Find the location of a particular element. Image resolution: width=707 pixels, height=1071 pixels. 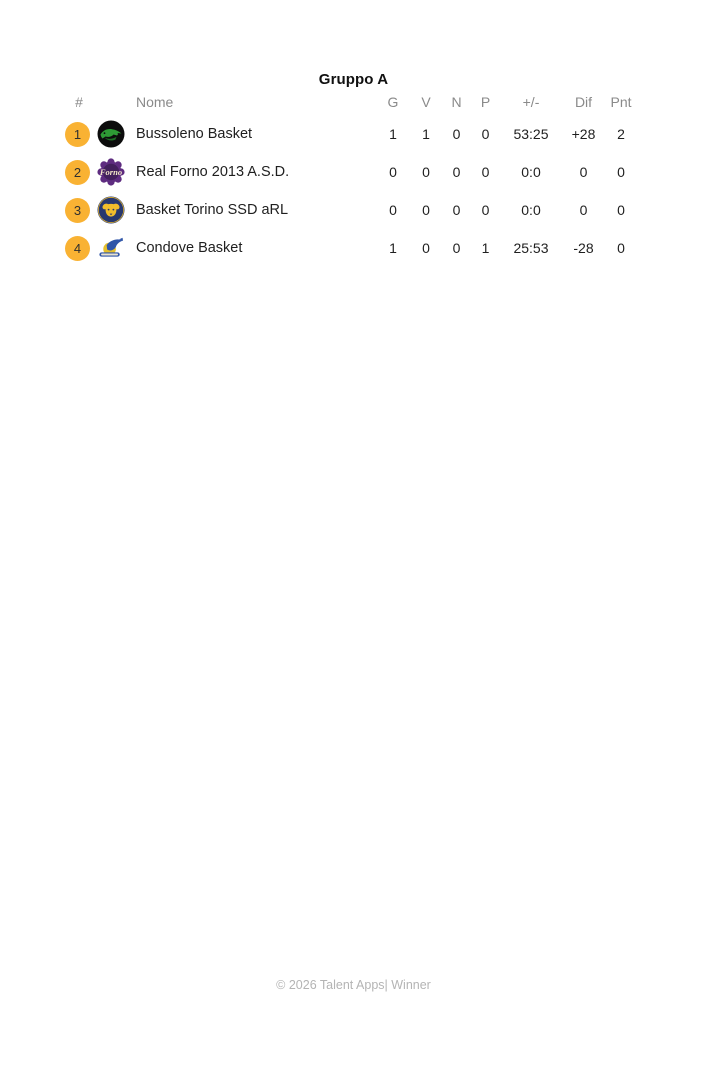

table-row-basket-torino: 3 Basket Torino SSD aRL 0 0 0 0 0:0 0 0 is located at coordinates (353, 210).